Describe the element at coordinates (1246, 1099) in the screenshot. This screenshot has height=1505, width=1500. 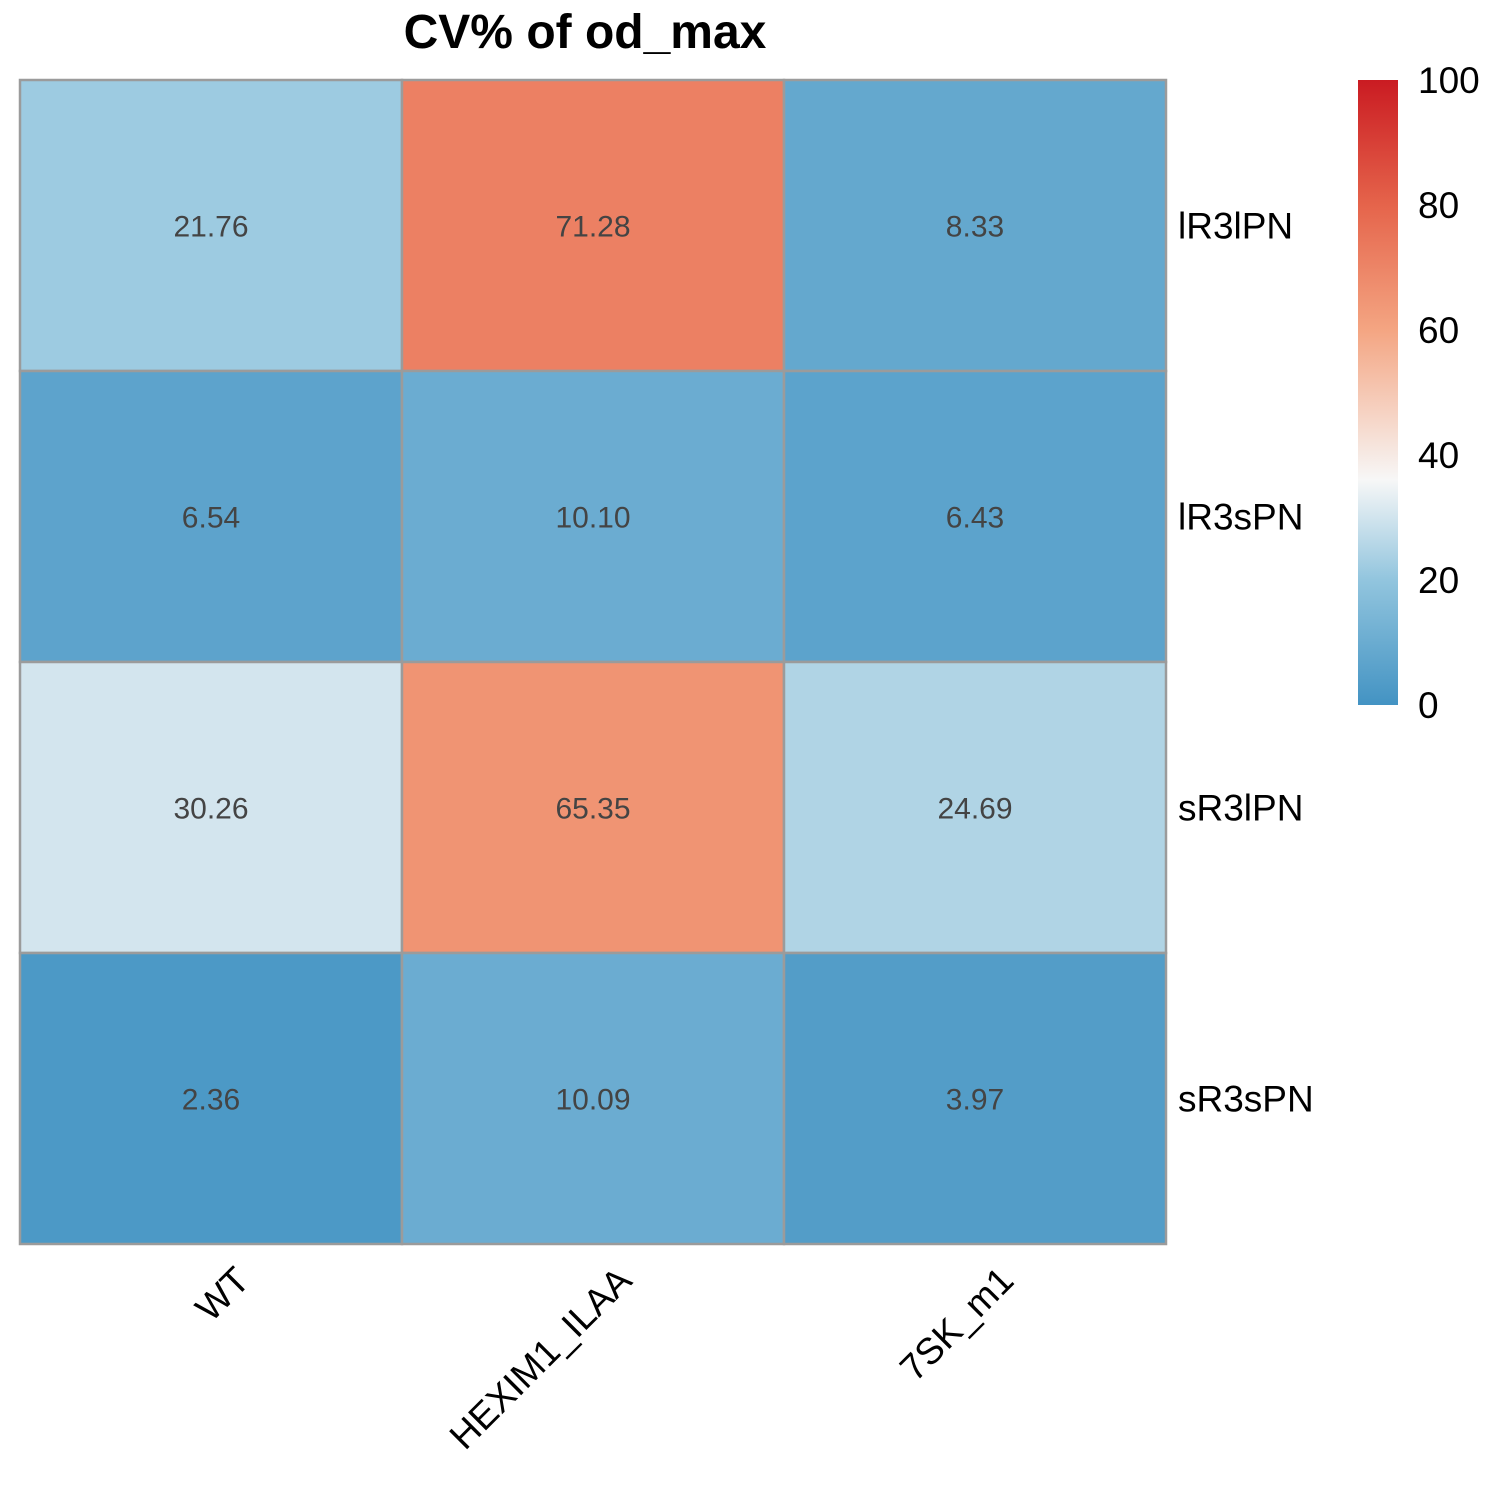
I see `row-label: sR3sPN` at that location.